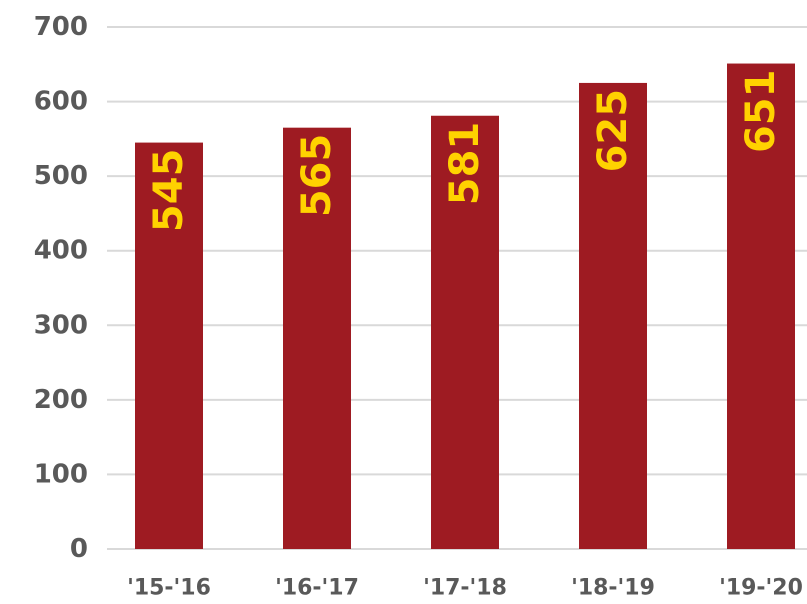  Describe the element at coordinates (317, 176) in the screenshot. I see `value-label: 565` at that location.